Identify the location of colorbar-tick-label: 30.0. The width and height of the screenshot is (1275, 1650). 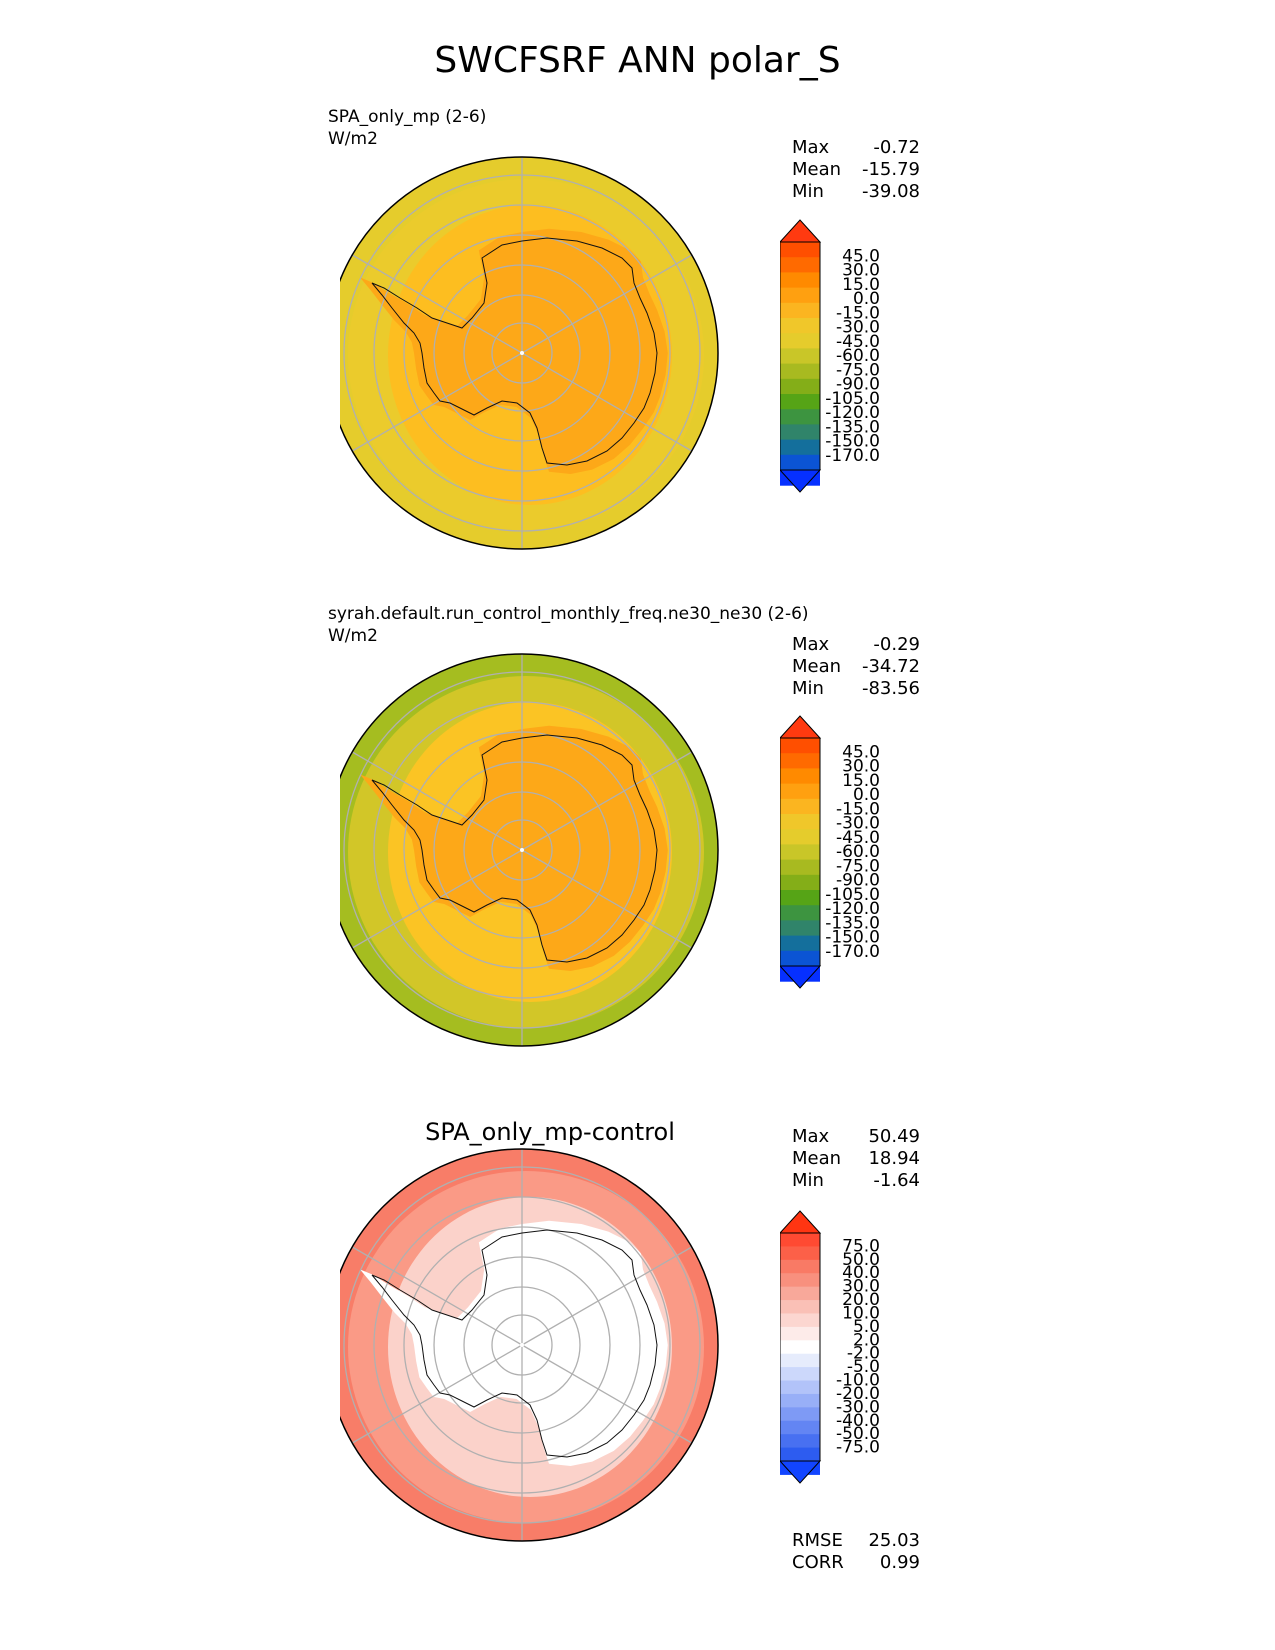
(861, 271).